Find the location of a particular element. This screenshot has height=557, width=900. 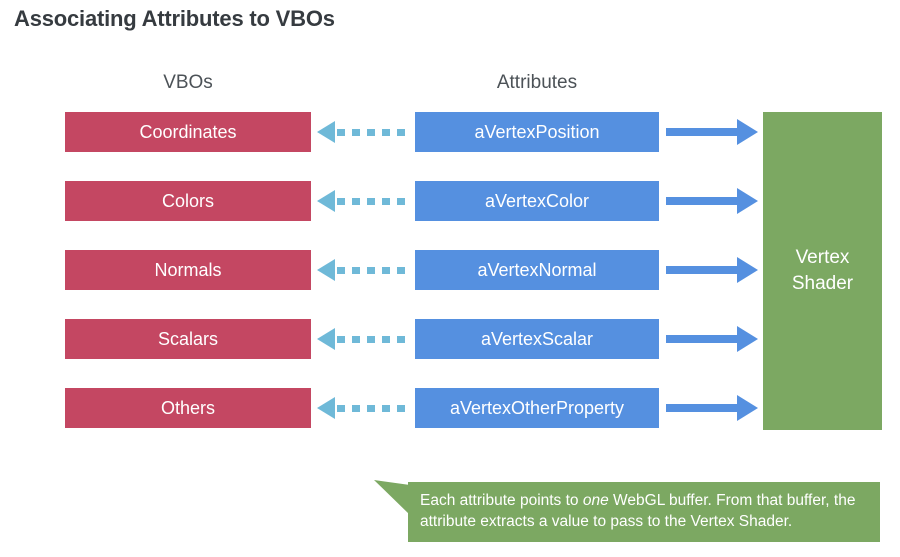

vbo-label: Coordinates is located at coordinates (188, 131).